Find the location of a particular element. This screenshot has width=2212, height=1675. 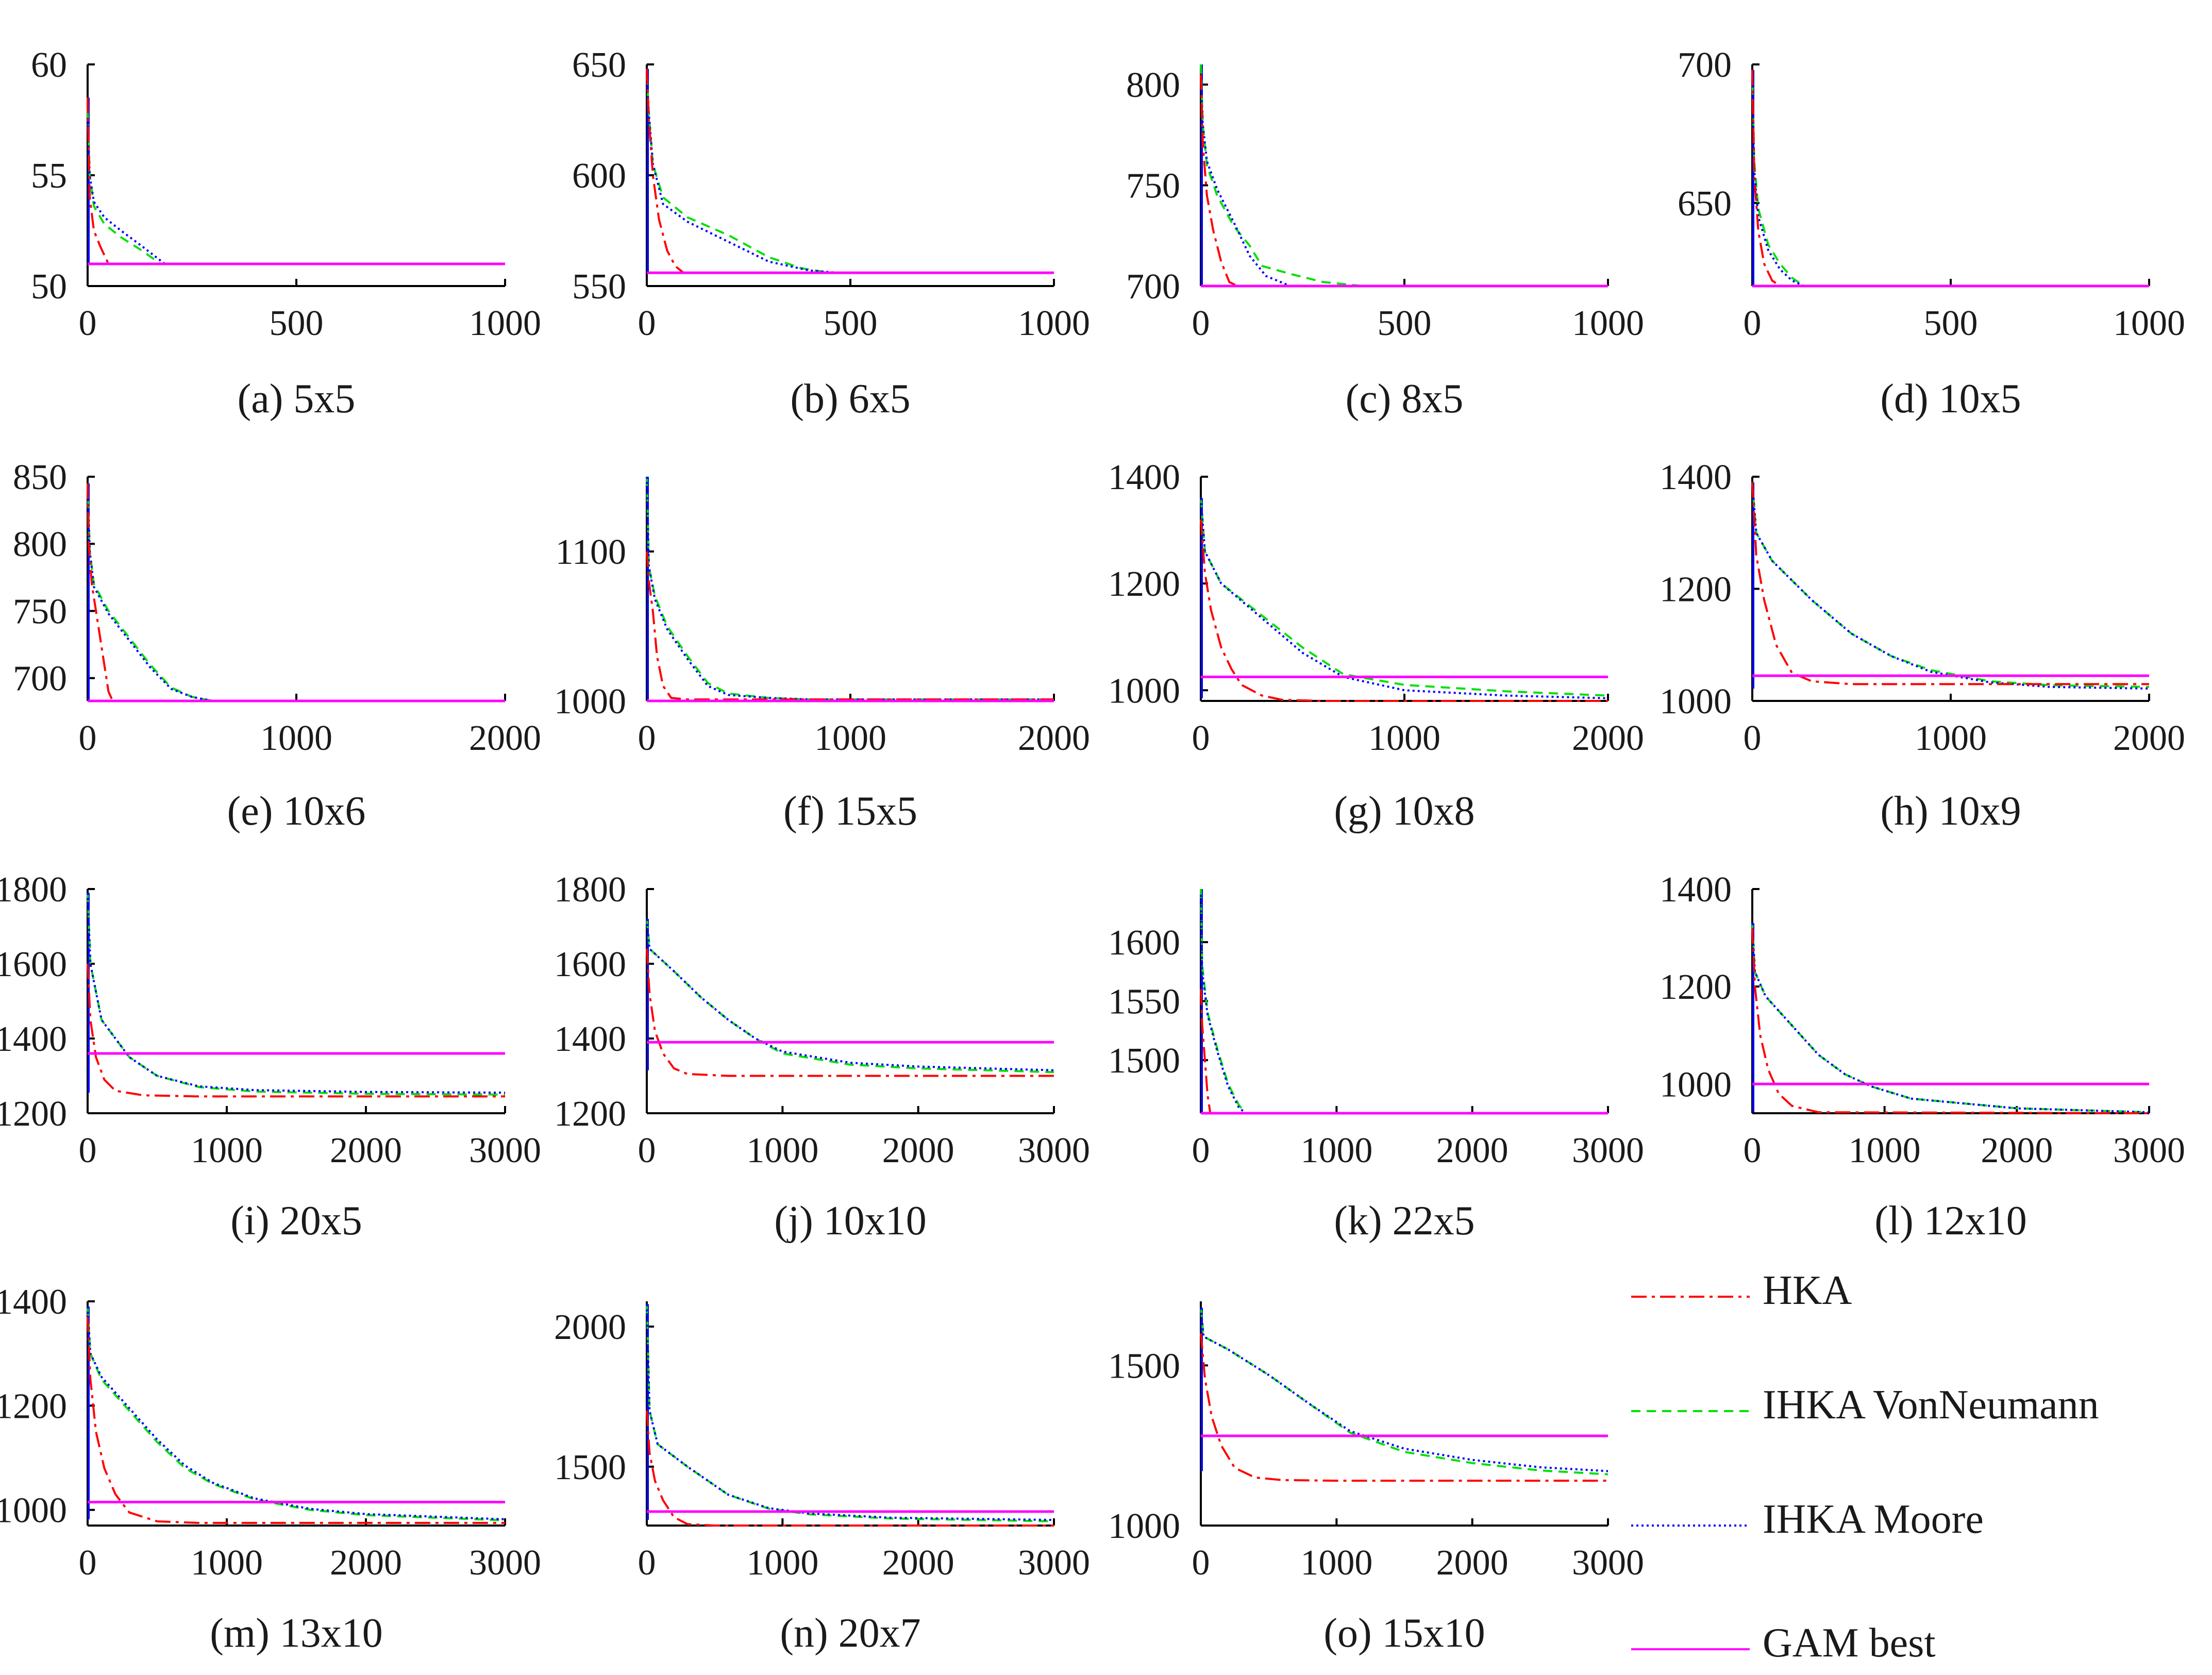

y-tick-label: 650 is located at coordinates (1705, 204).